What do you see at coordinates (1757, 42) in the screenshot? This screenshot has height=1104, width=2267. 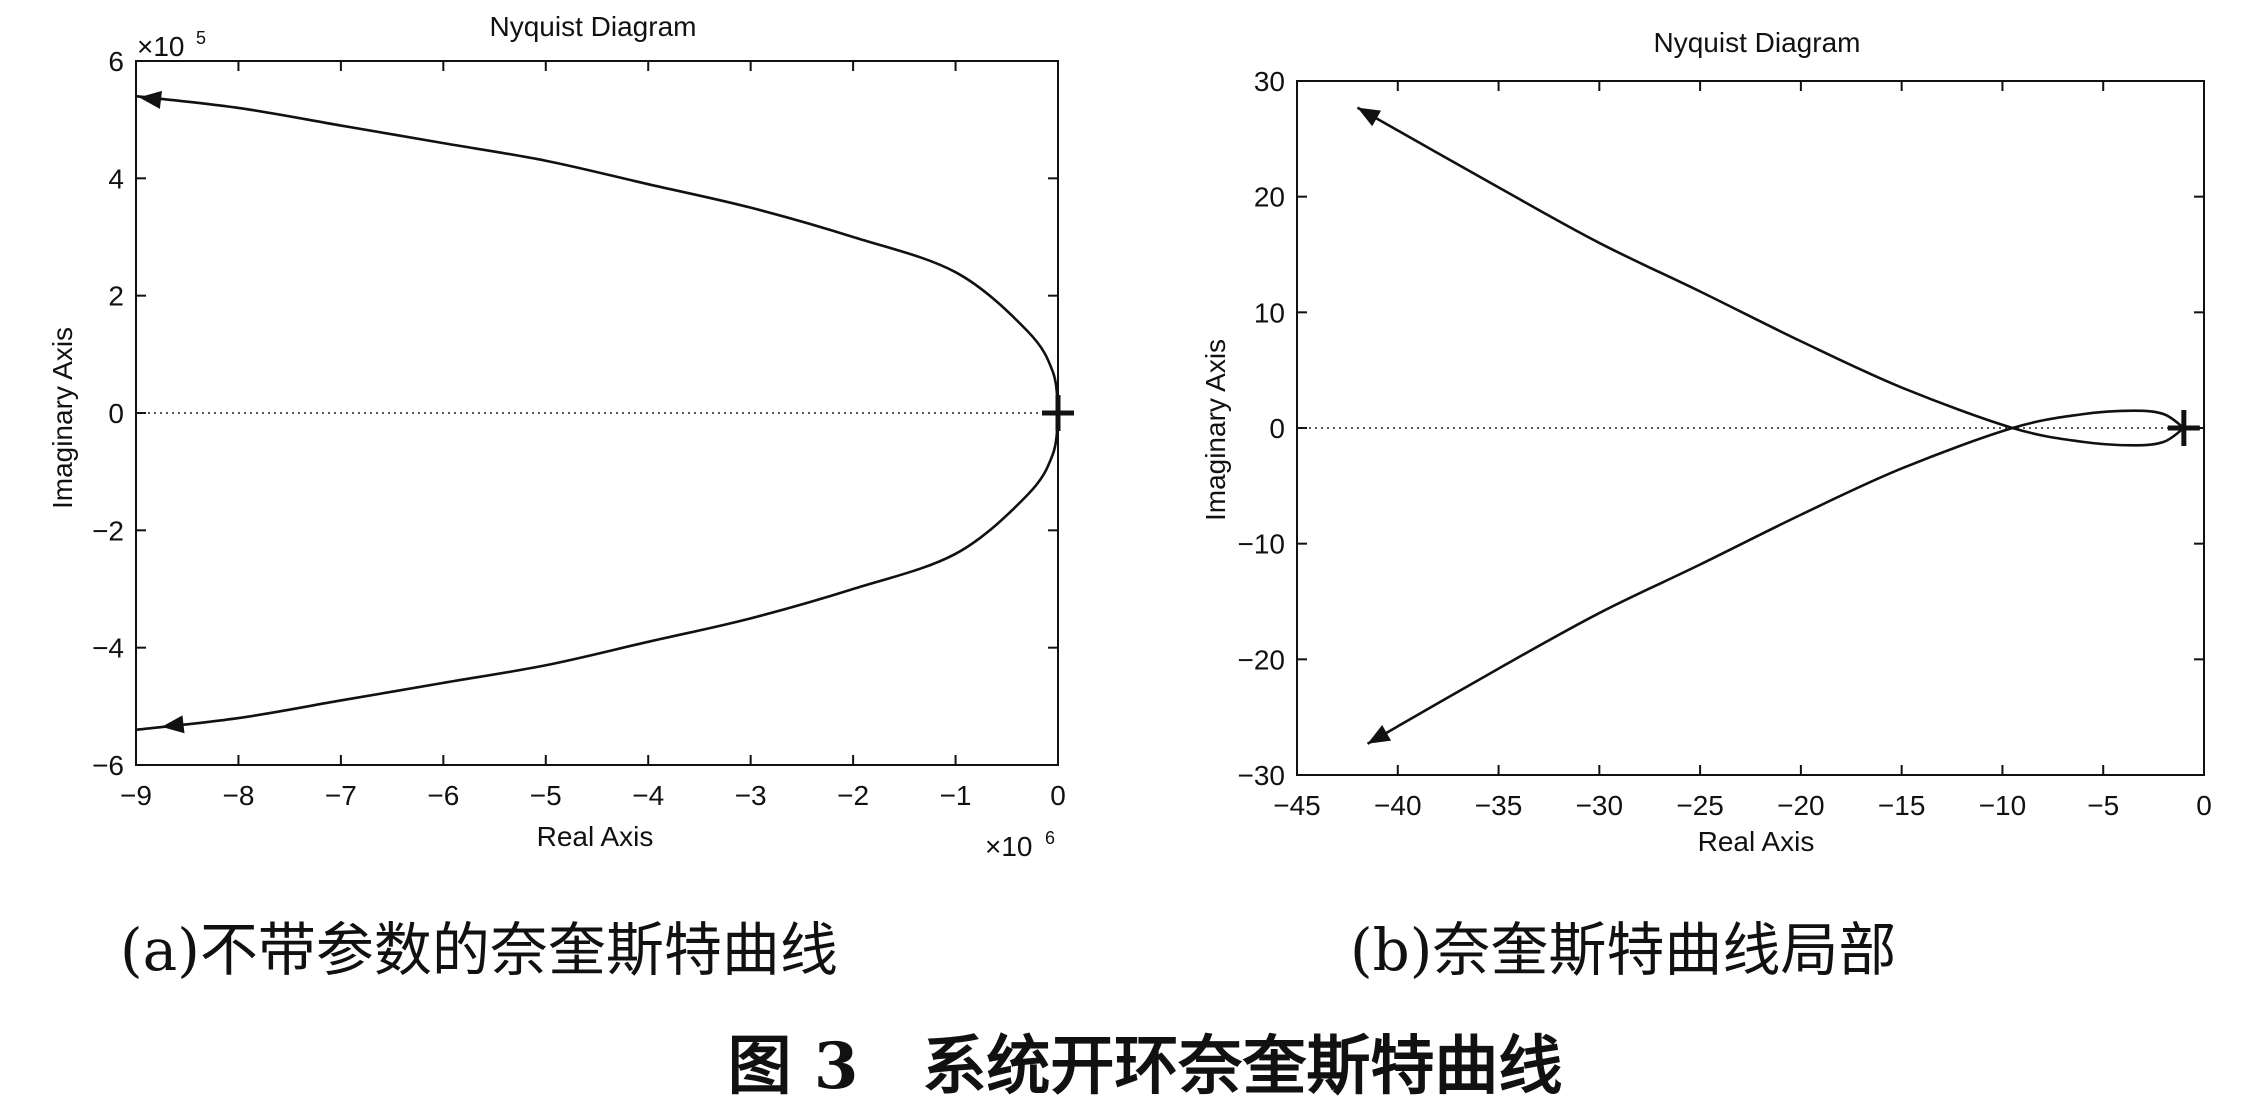 I see `chart-b-title: Nyquist Diagram` at bounding box center [1757, 42].